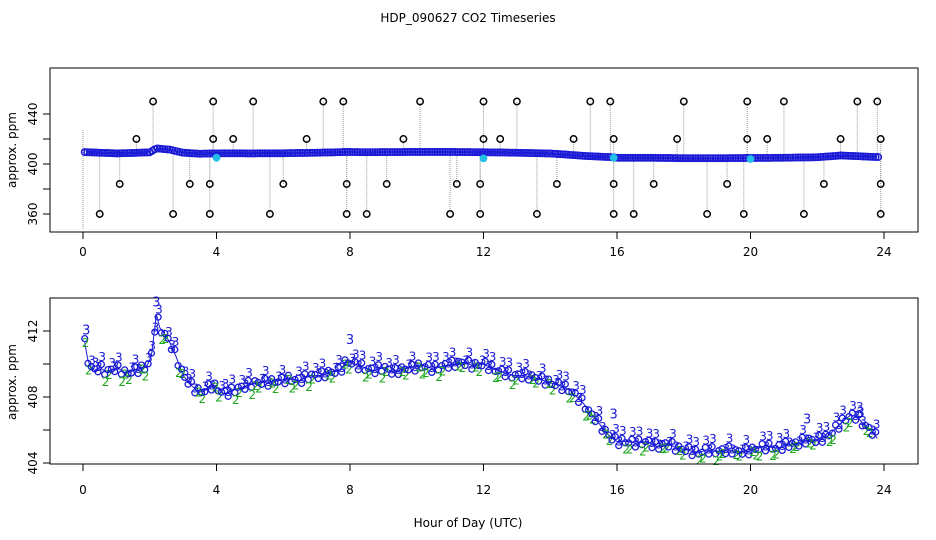 The image size is (936, 540). Describe the element at coordinates (33, 164) in the screenshot. I see `top-y-tick-label: 400` at that location.